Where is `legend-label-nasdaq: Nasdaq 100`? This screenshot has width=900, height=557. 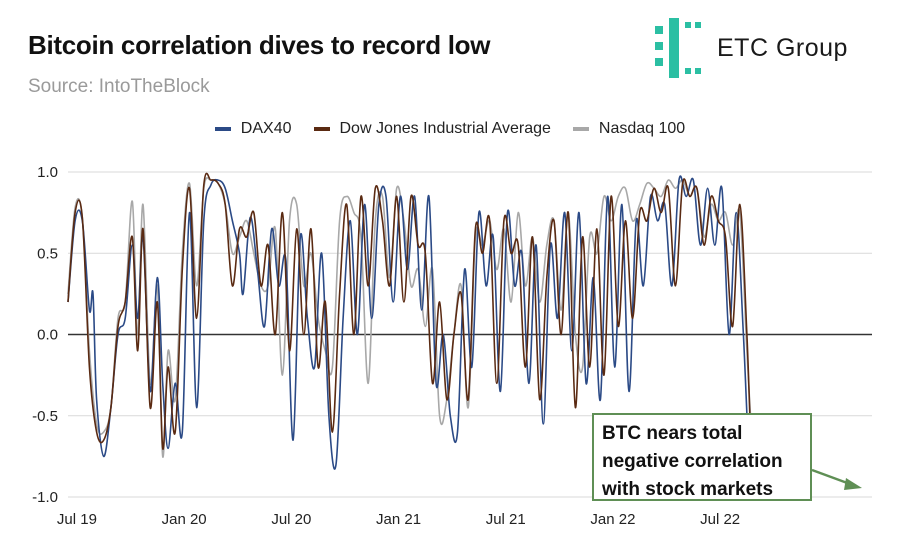
legend-label-nasdaq: Nasdaq 100 is located at coordinates (642, 128).